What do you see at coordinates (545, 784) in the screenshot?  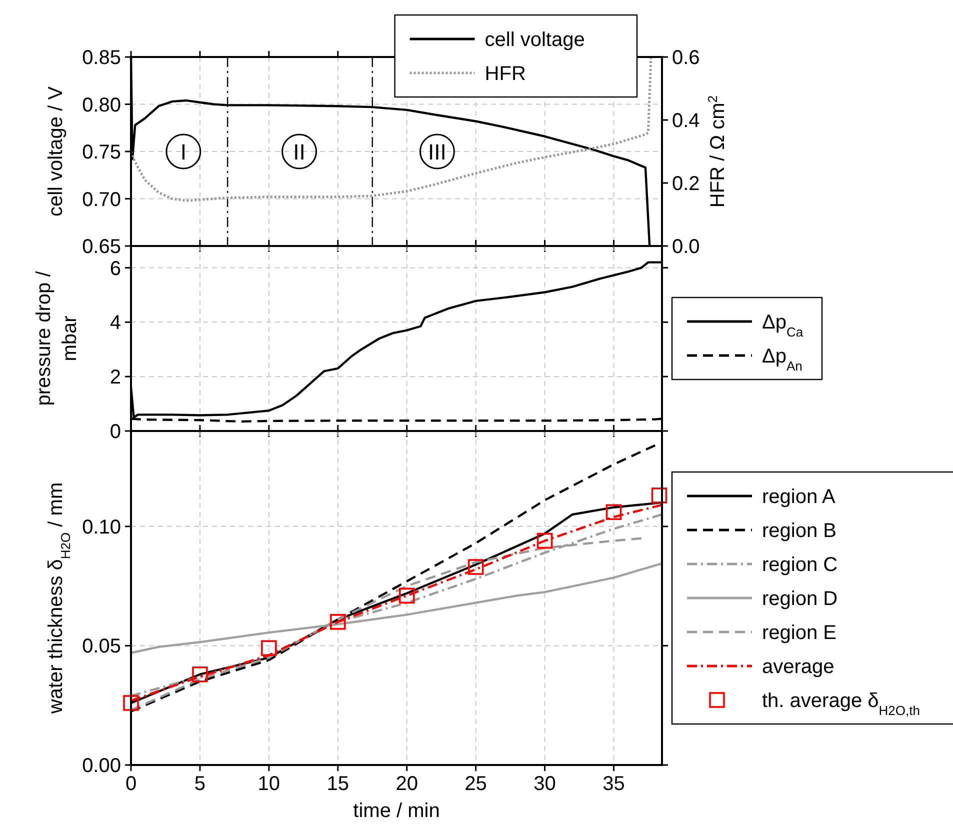 I see `x-tick-label: 30` at bounding box center [545, 784].